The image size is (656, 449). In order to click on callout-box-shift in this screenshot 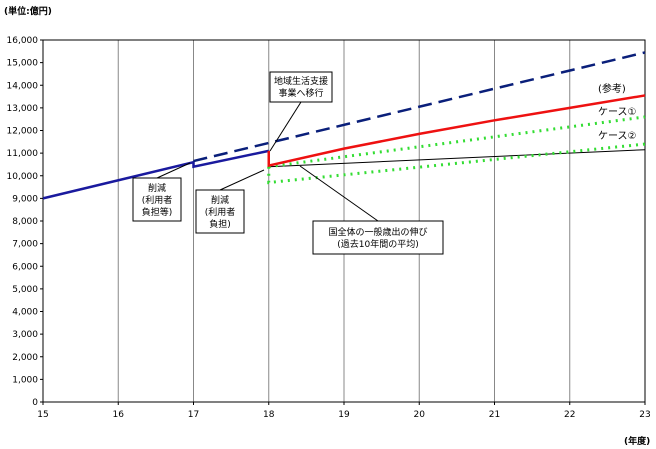, I will do `click(301, 87)`.